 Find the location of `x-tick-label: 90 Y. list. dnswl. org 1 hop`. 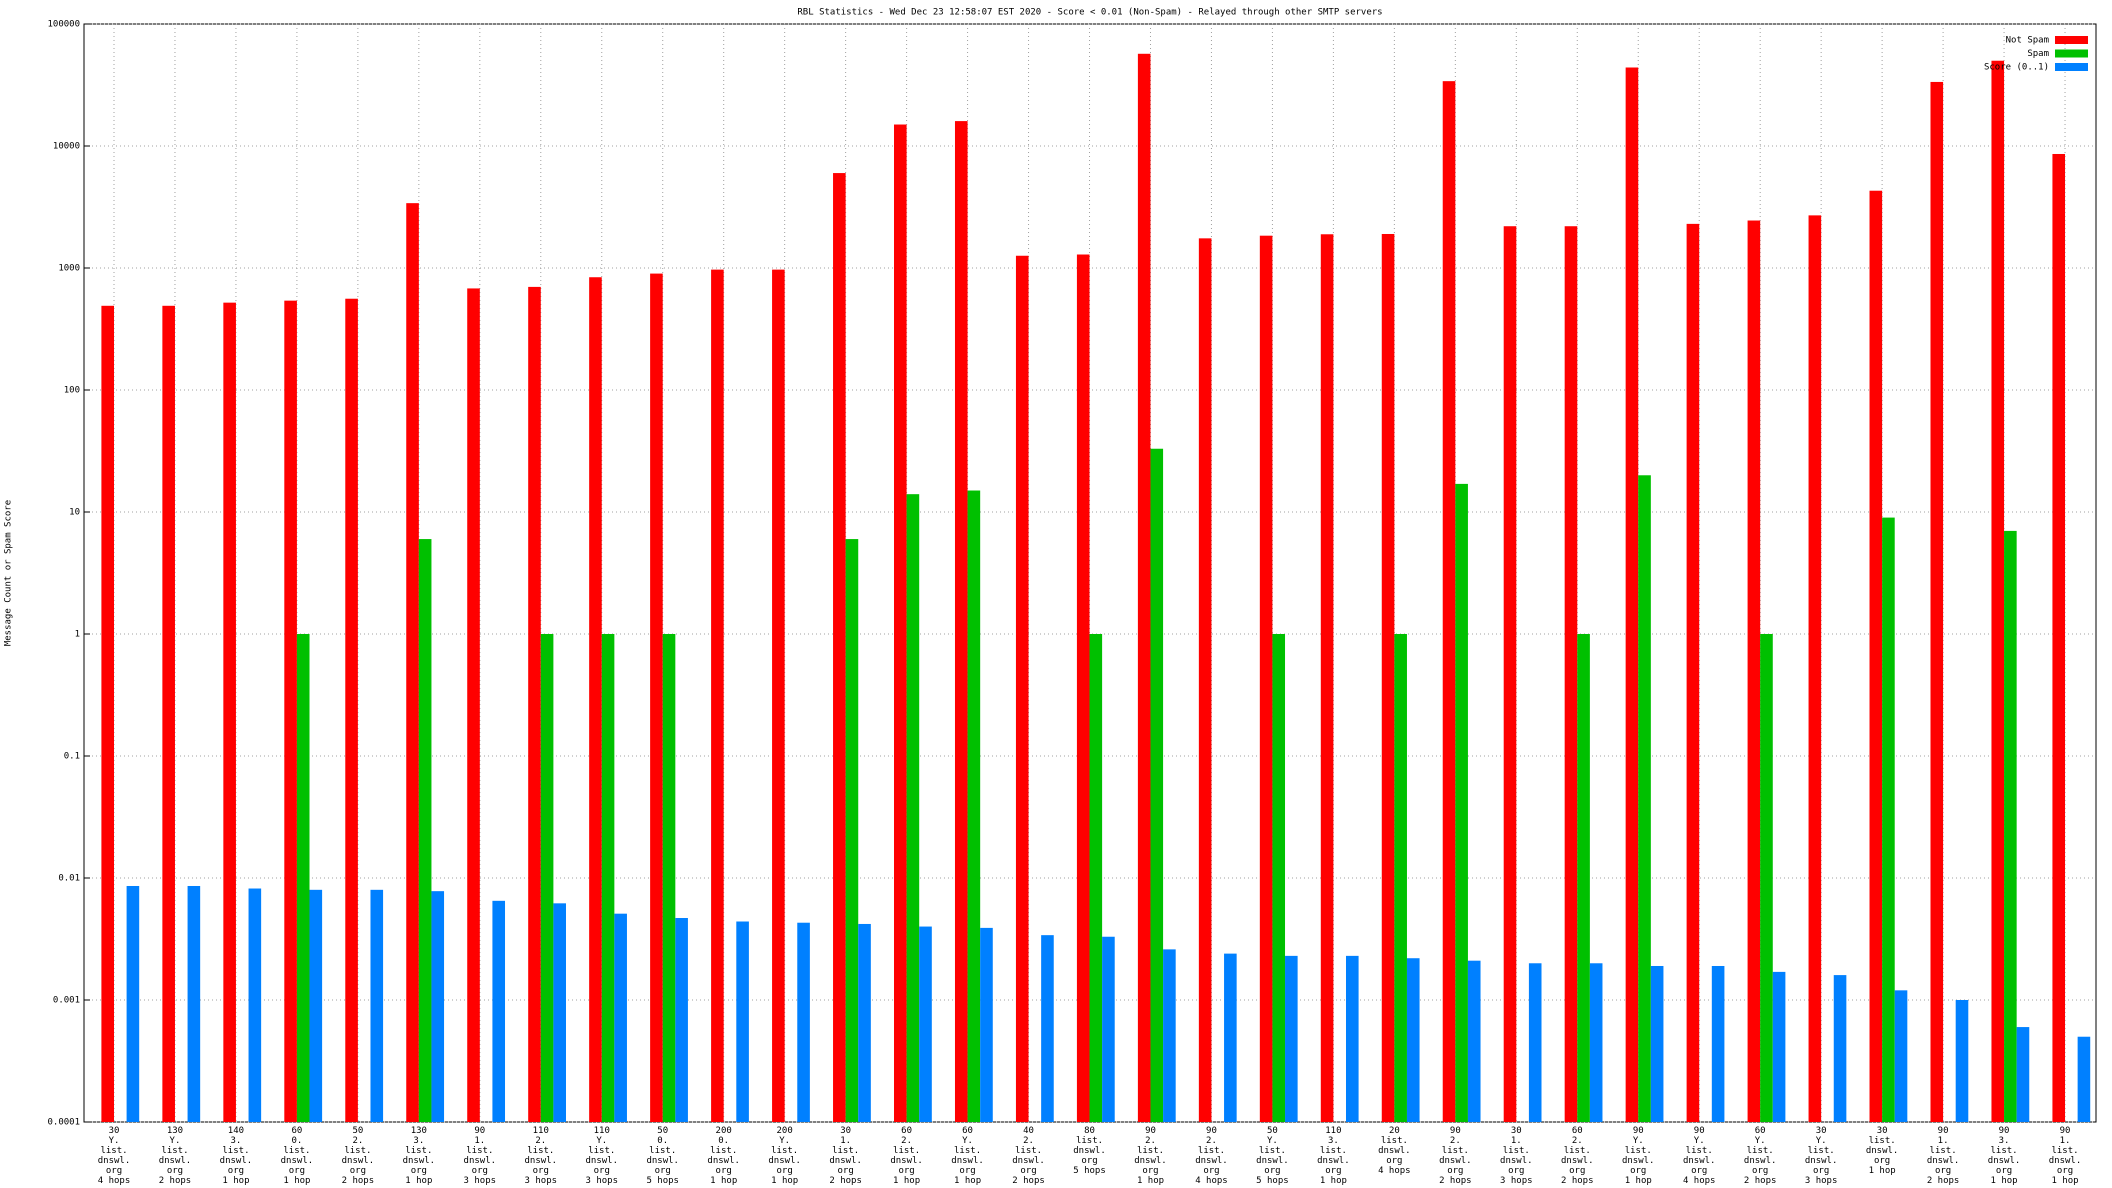

x-tick-label: 90 Y. list. dnswl. org 1 hop is located at coordinates (1638, 1156).